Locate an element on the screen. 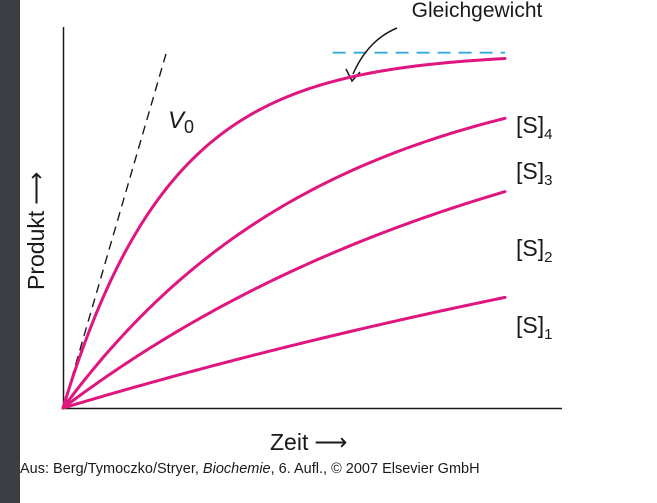  equilibrium-annotation-arrow is located at coordinates (375, 51).